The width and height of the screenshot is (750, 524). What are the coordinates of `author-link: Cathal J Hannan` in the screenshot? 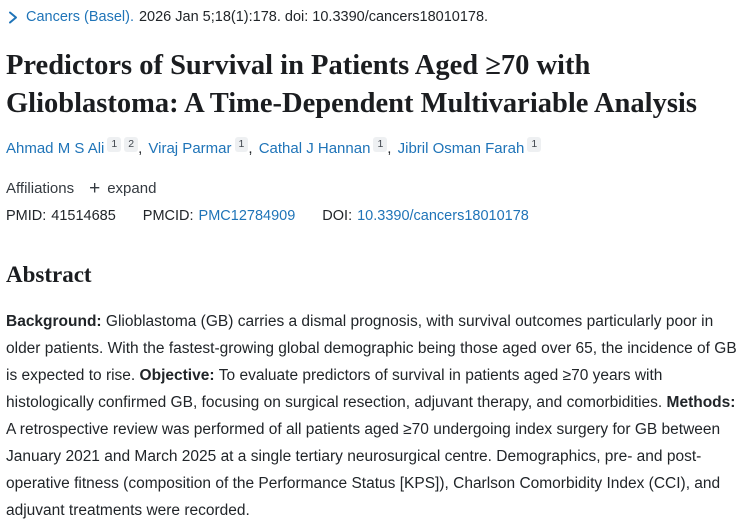 It's located at (314, 148).